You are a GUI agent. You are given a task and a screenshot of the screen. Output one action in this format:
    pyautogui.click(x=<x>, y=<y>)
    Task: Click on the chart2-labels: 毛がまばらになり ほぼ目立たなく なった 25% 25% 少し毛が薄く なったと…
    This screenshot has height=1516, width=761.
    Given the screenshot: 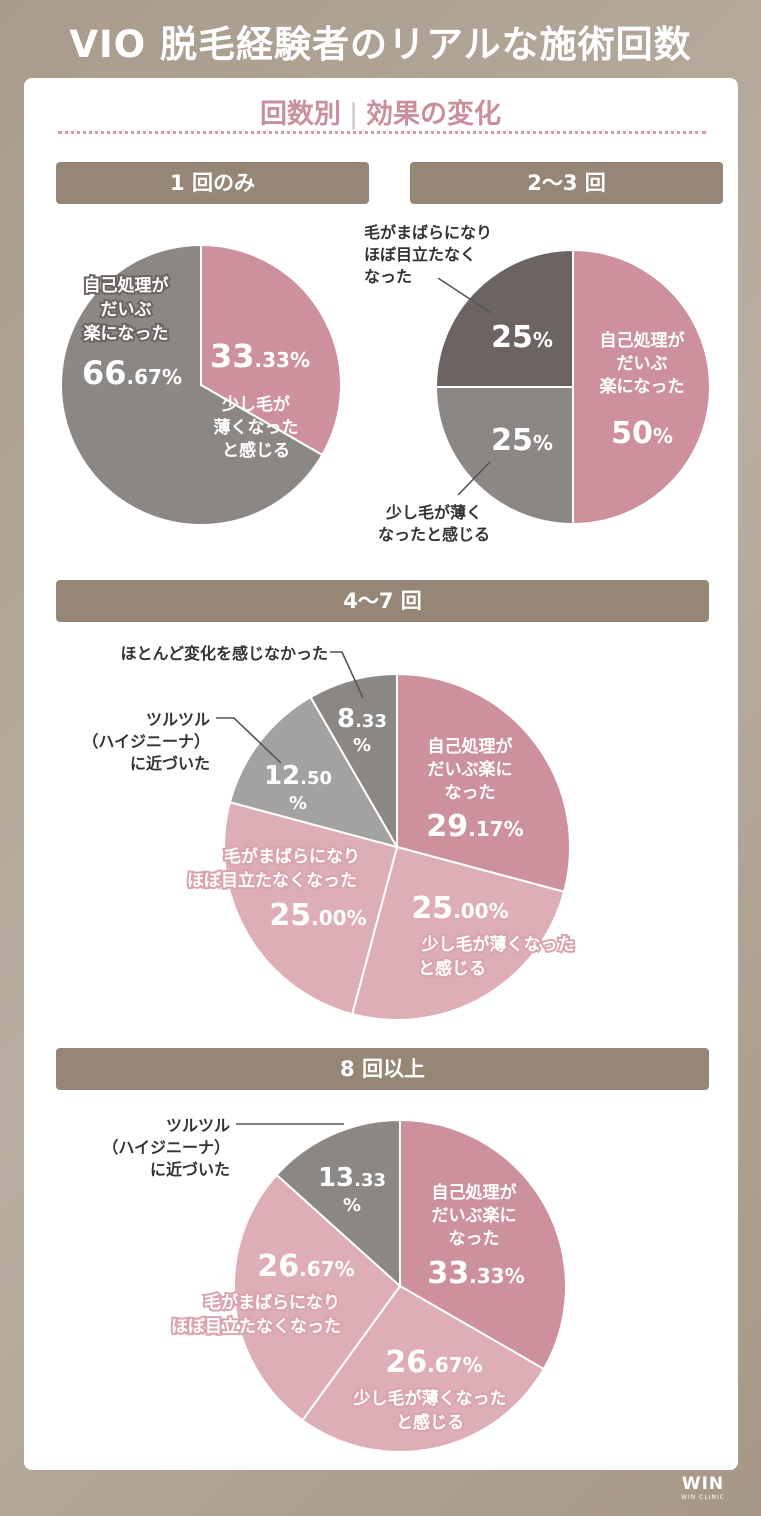 What is the action you would take?
    pyautogui.click(x=524, y=383)
    